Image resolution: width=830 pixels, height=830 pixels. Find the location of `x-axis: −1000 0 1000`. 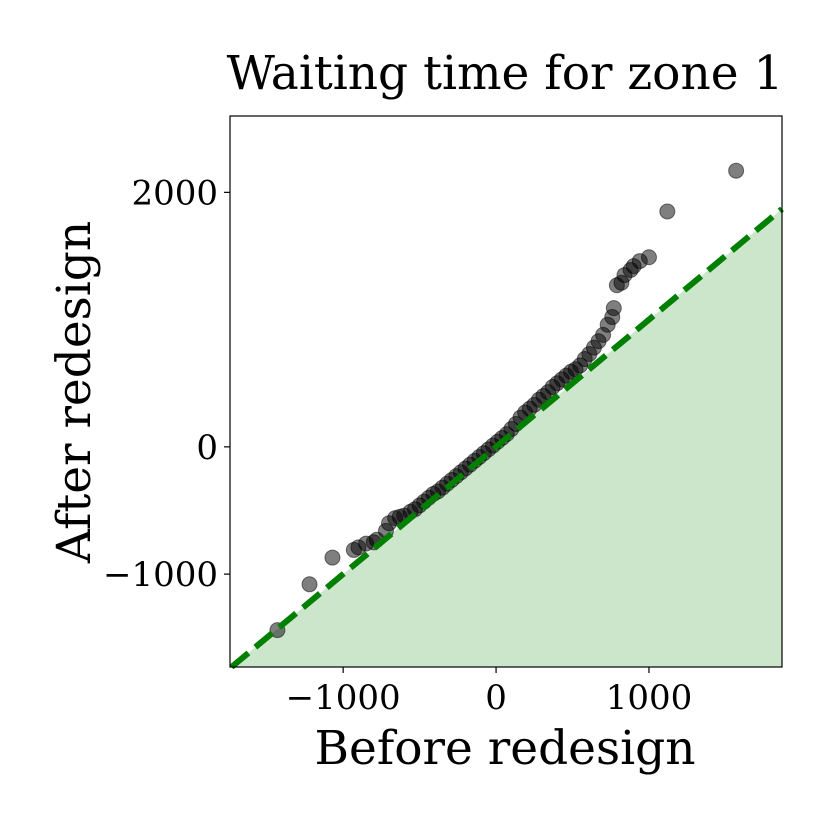

x-axis: −1000 0 1000 is located at coordinates (489, 692).